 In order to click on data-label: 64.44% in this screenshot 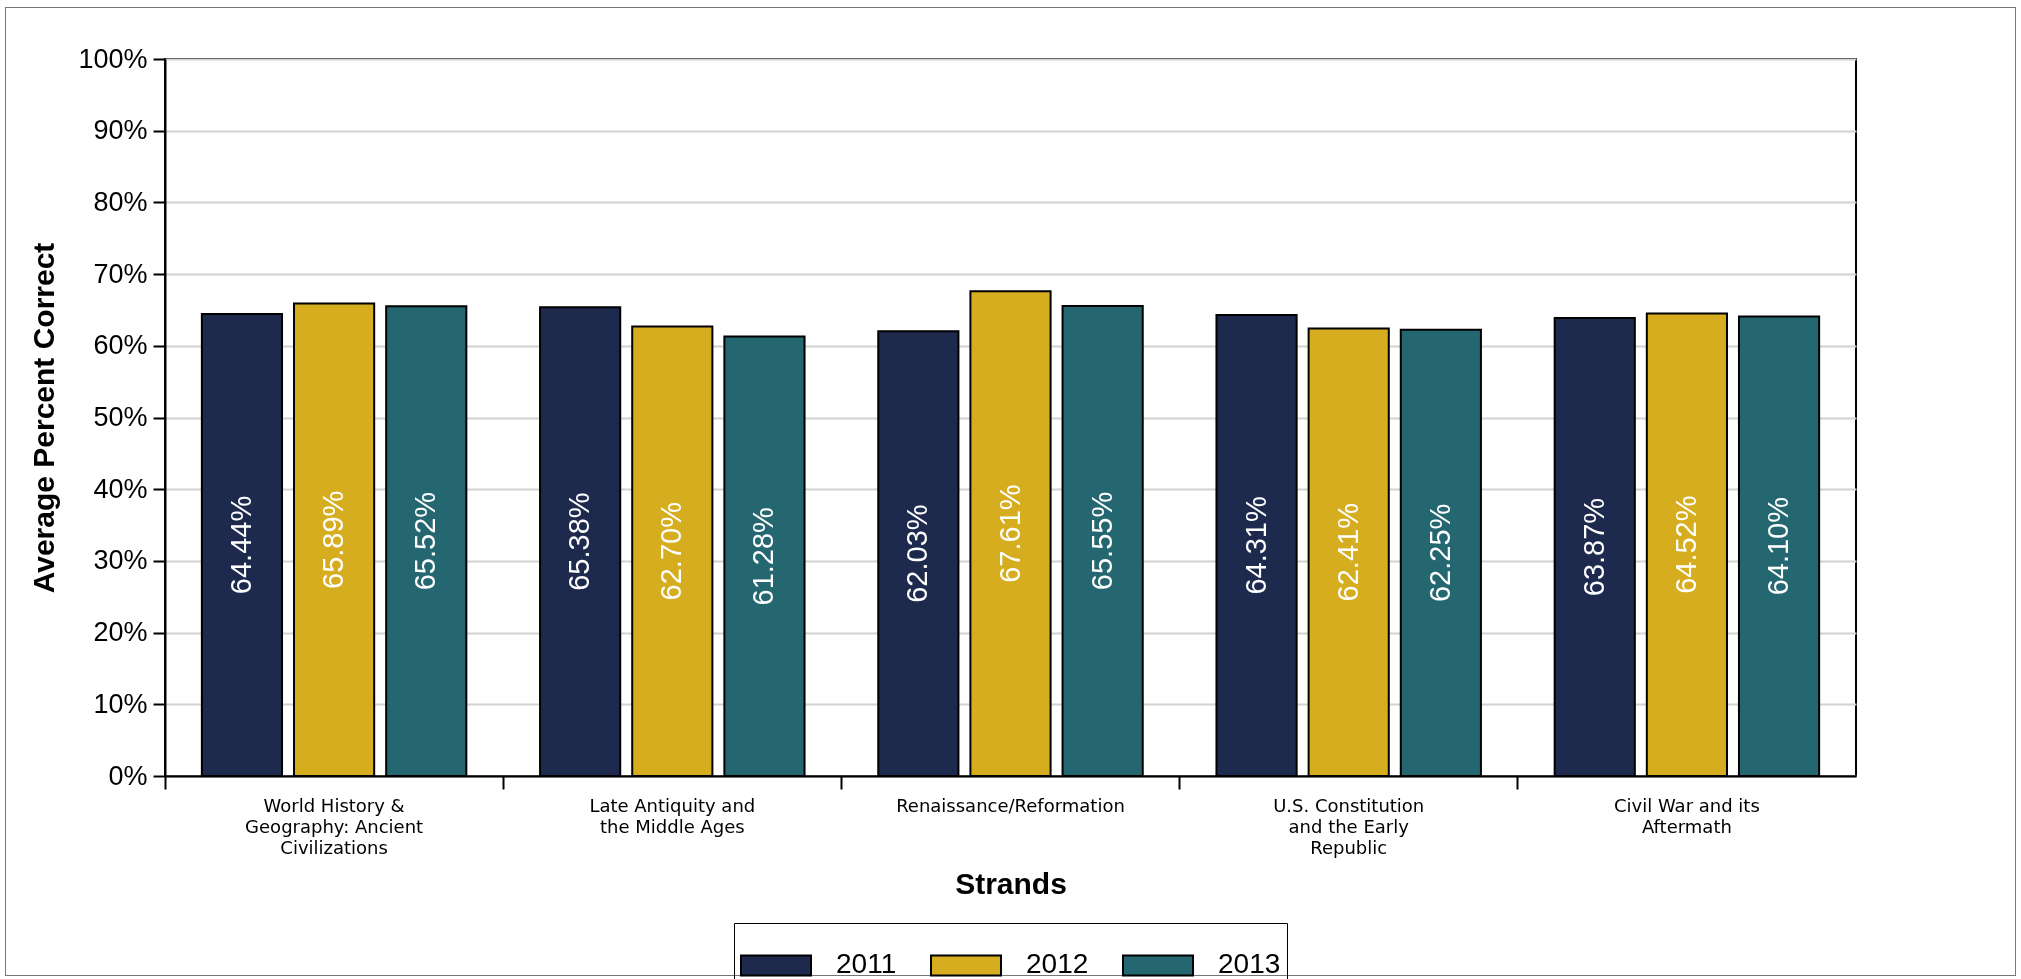, I will do `click(240, 545)`.